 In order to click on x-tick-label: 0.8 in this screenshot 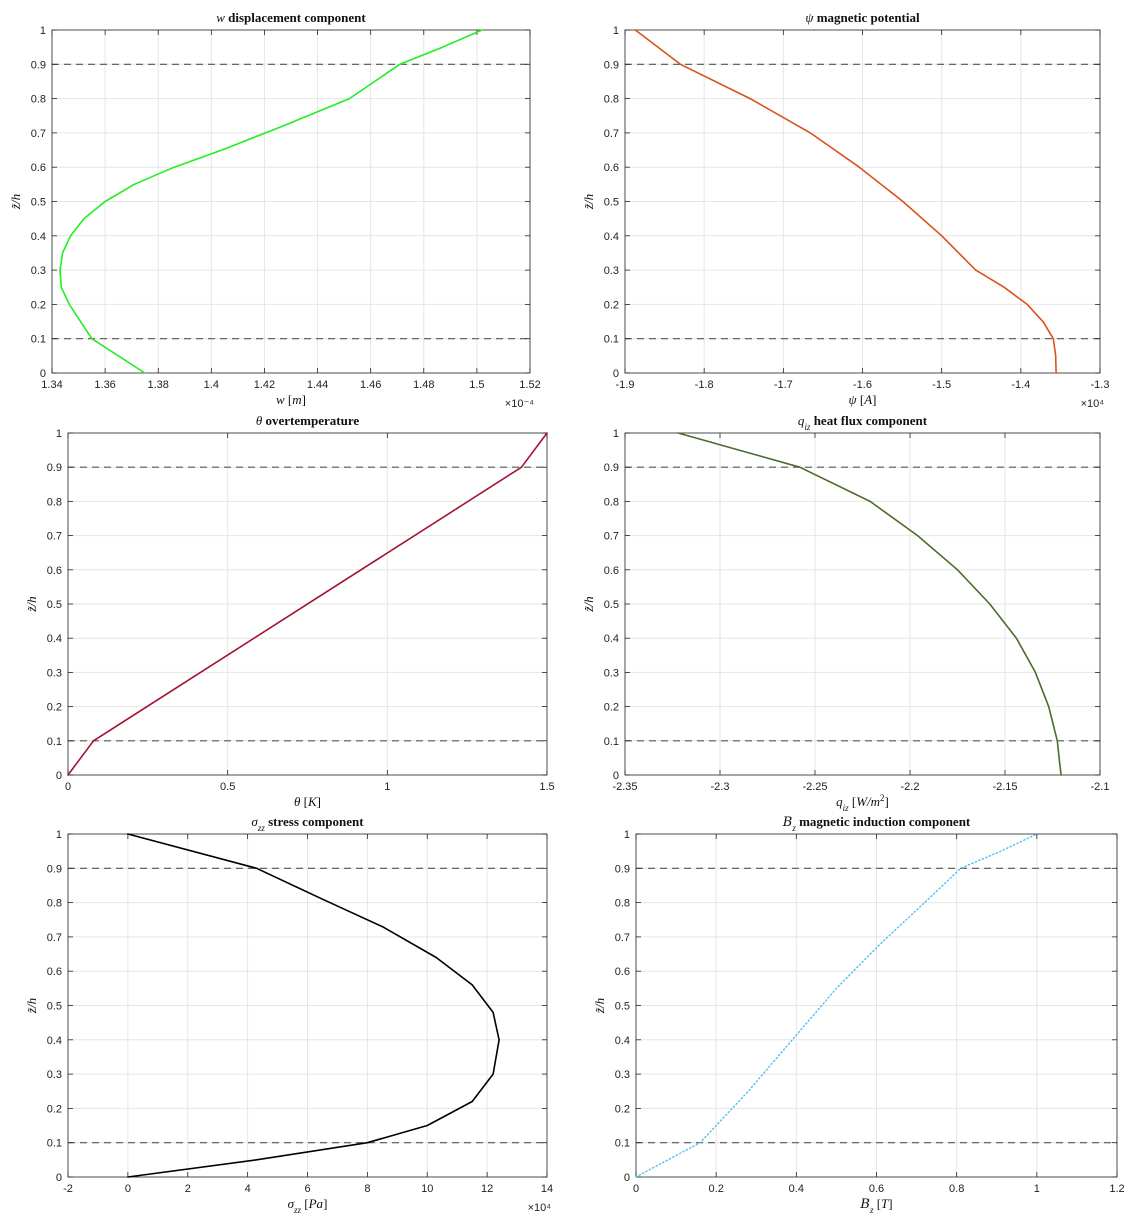, I will do `click(956, 1189)`.